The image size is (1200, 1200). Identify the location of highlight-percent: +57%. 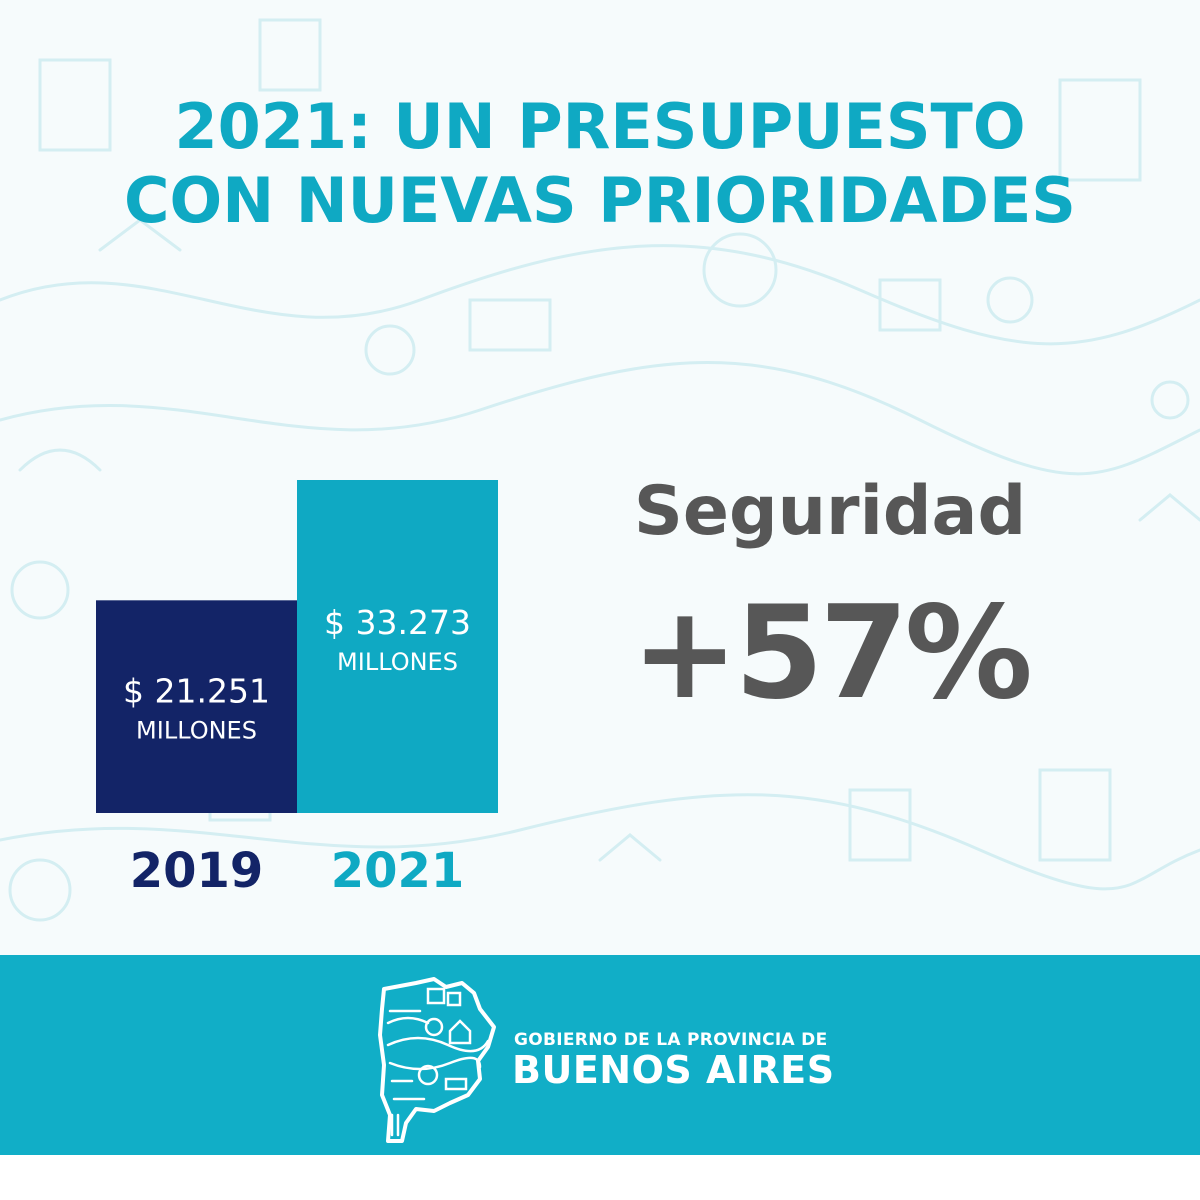
(832, 653).